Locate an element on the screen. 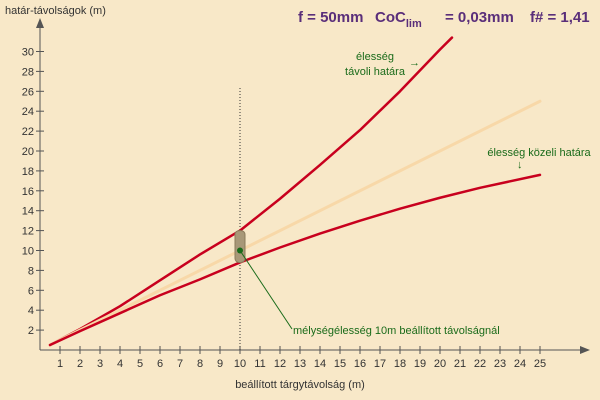 This screenshot has width=600, height=400. x-tick-label: 1 is located at coordinates (60, 364).